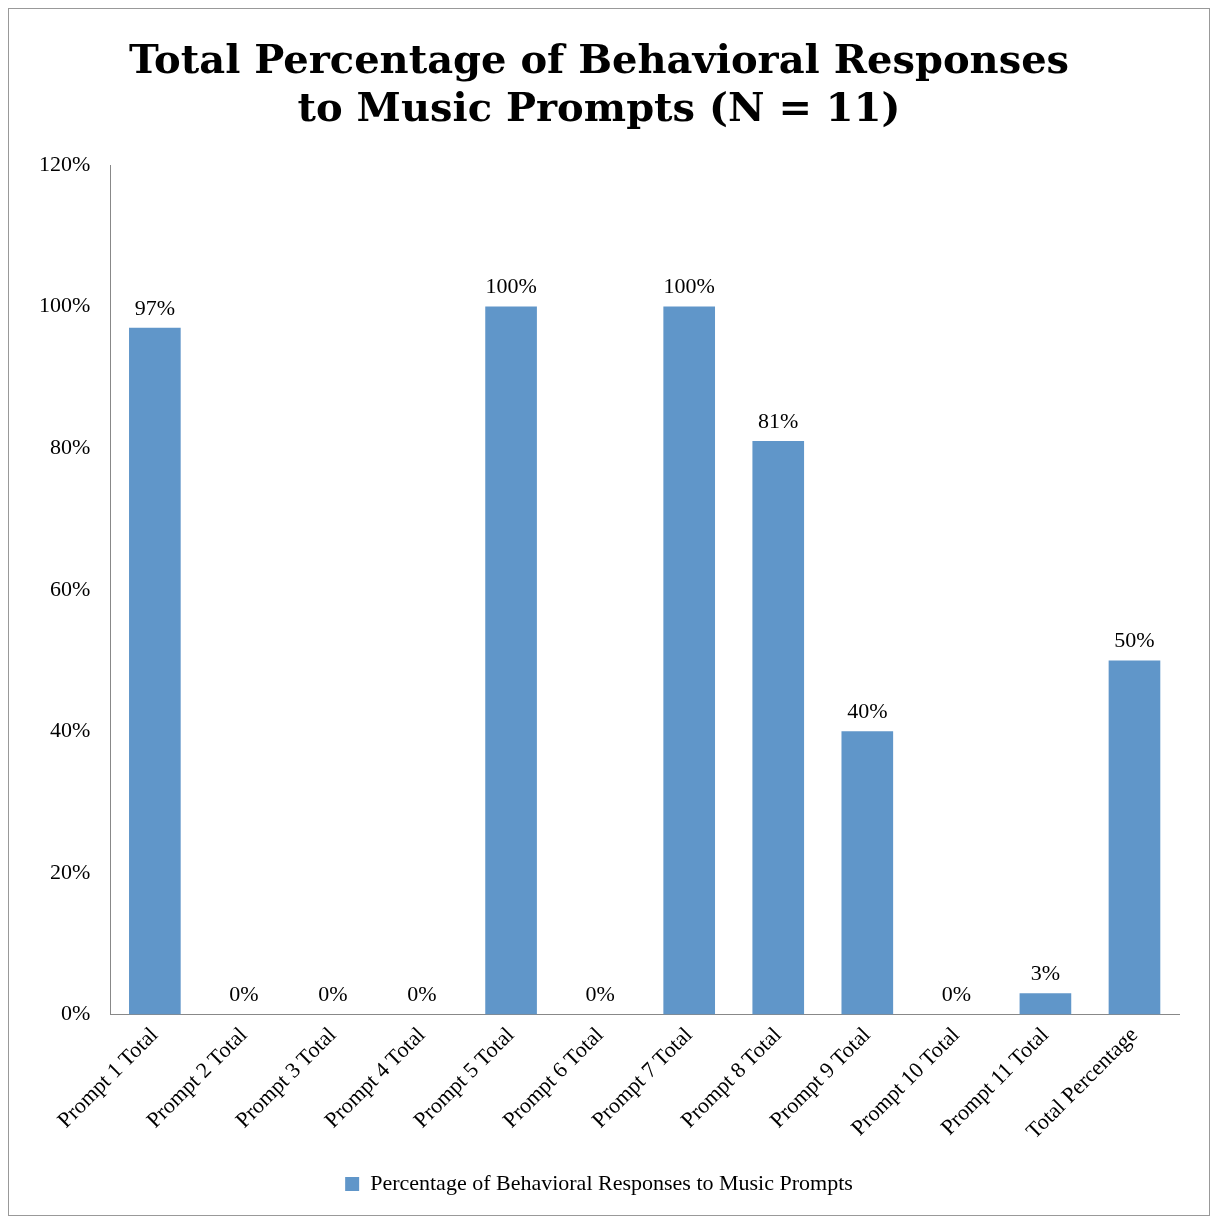 This screenshot has height=1226, width=1219. Describe the element at coordinates (70, 871) in the screenshot. I see `y-tick-label: 20%` at that location.